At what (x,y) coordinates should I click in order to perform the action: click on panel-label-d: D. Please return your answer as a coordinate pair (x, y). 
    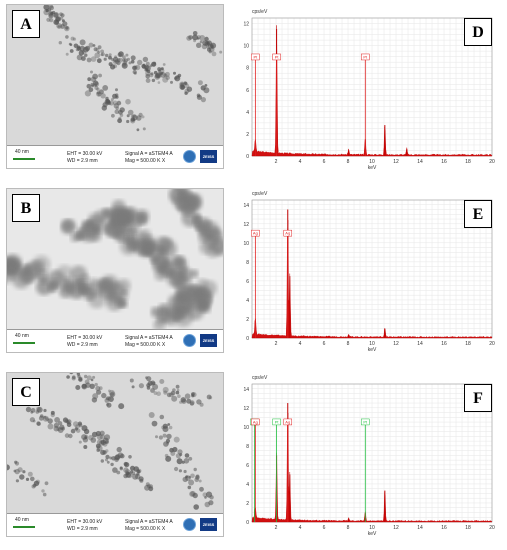
    Looking at the image, I should click on (478, 32).